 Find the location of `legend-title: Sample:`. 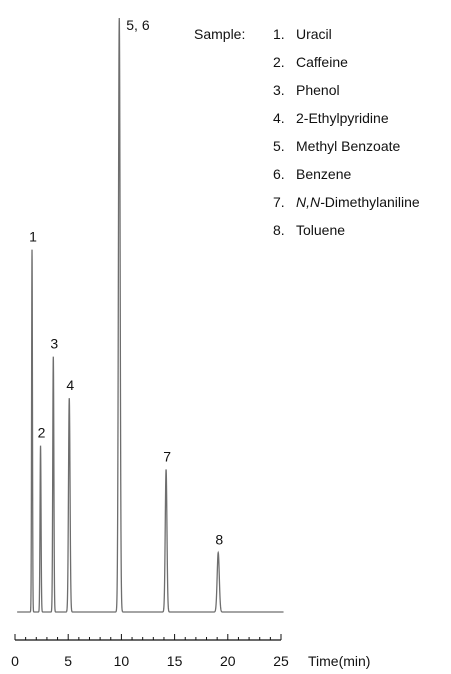

legend-title: Sample: is located at coordinates (219, 34).